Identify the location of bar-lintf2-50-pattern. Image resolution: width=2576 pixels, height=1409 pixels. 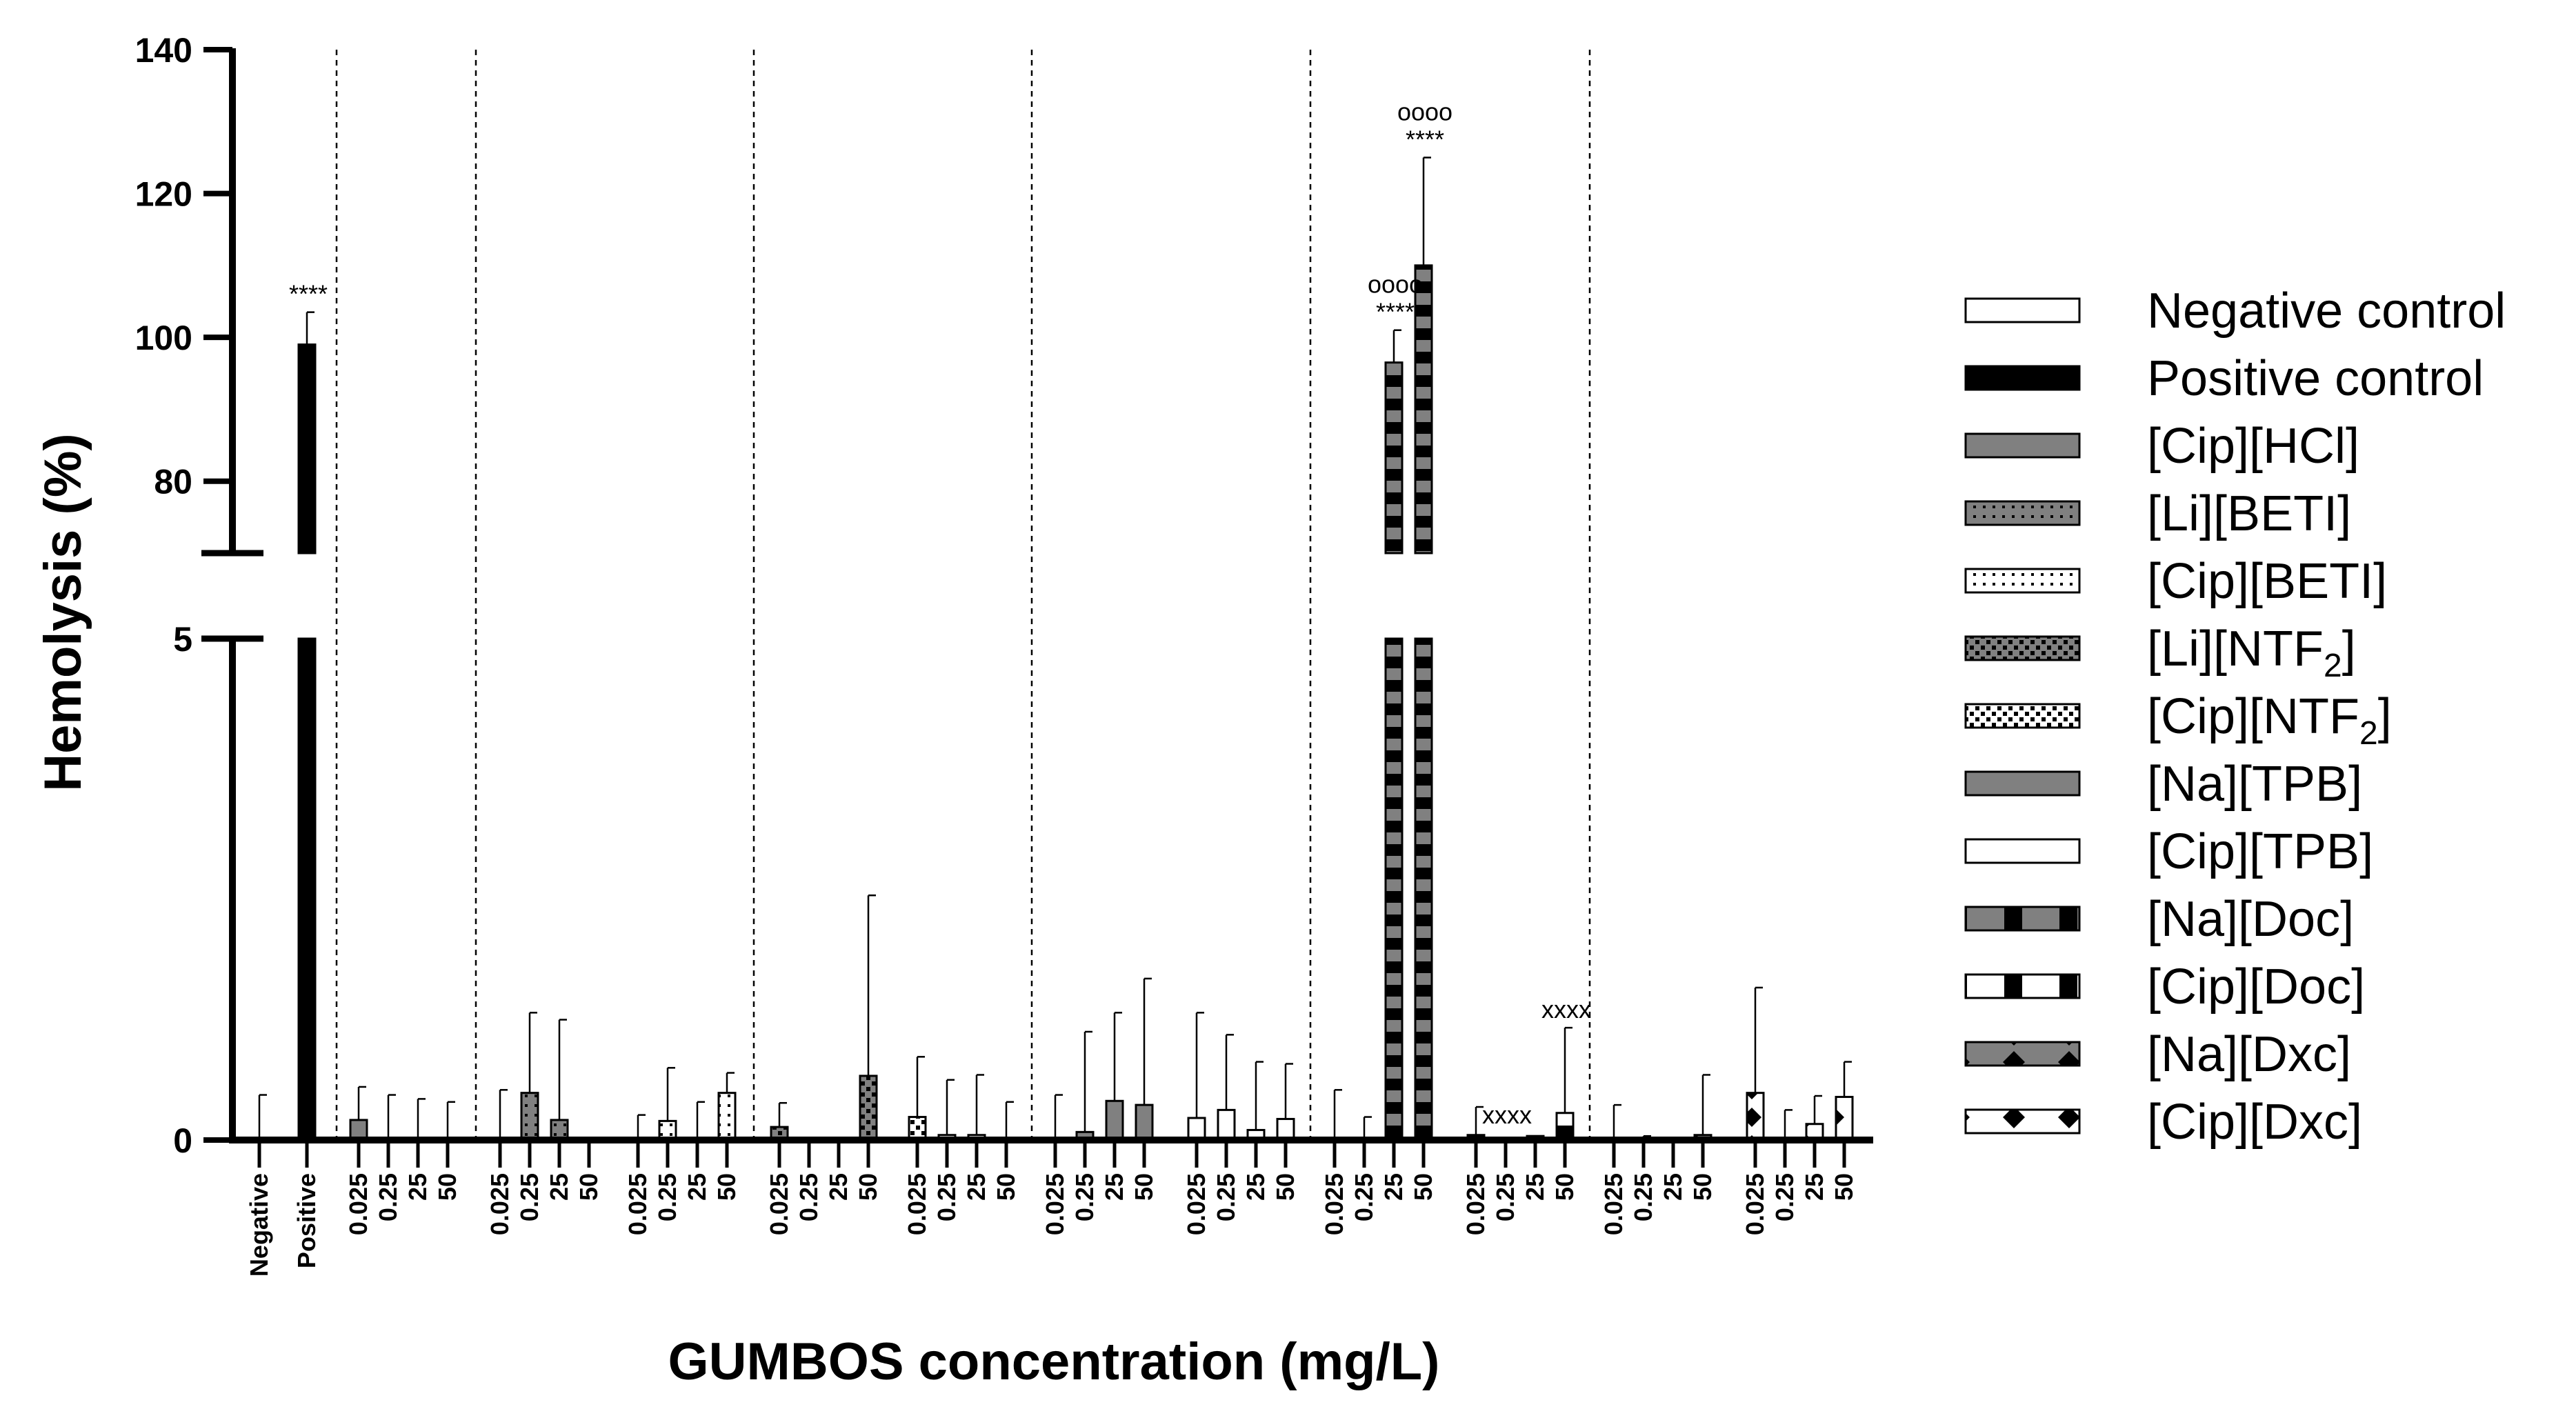
(868, 1107).